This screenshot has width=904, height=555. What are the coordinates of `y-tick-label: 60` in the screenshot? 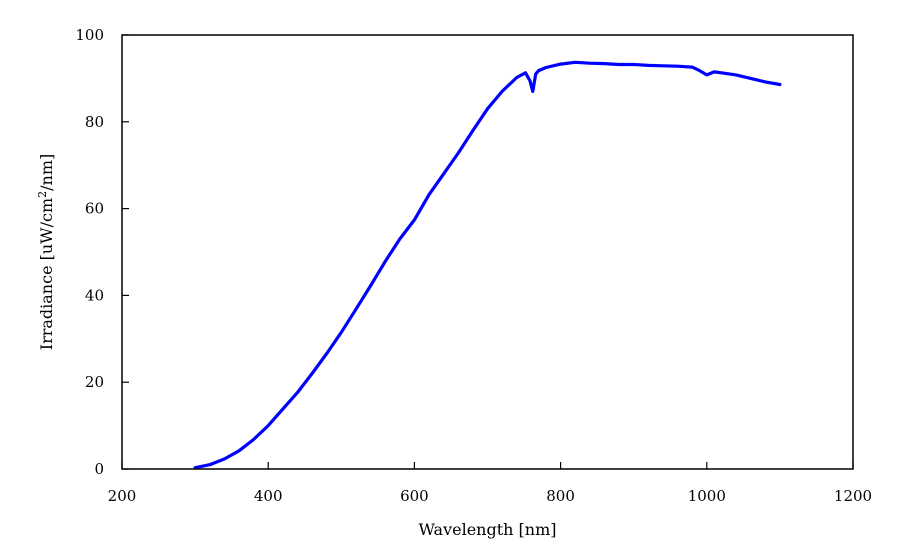 It's located at (94, 209).